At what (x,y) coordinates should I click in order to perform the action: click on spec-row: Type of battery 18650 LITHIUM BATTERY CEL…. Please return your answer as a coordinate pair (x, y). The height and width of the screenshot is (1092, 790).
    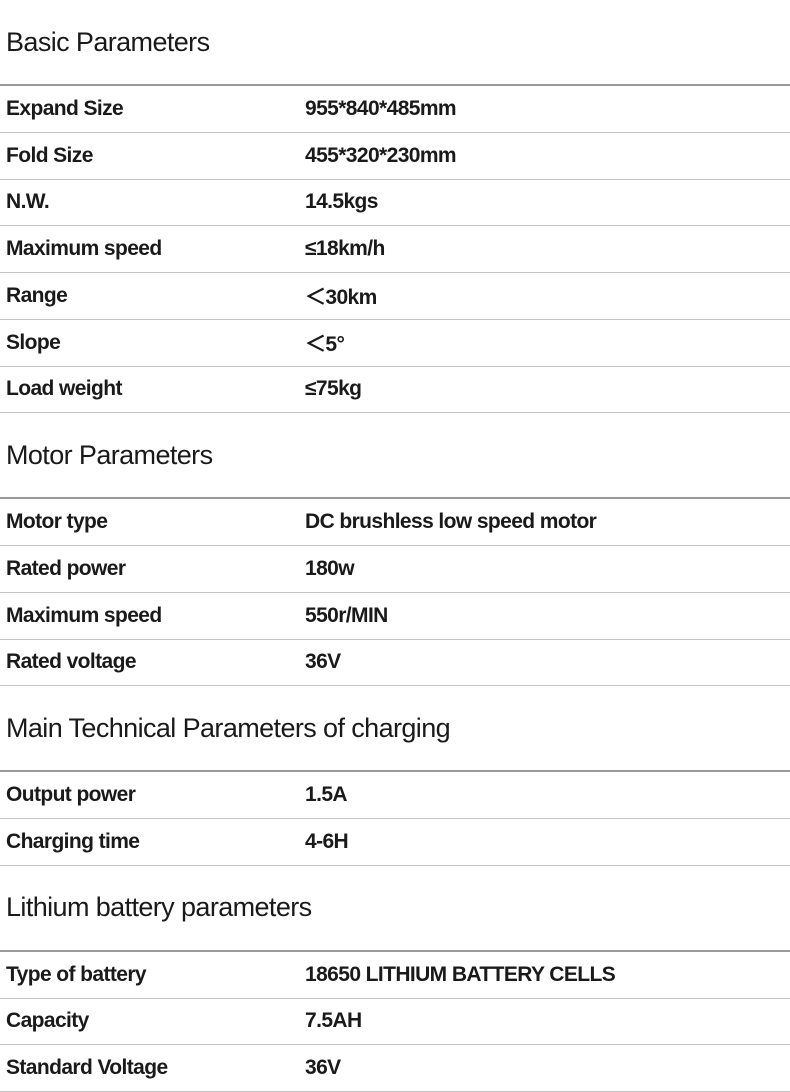
    Looking at the image, I should click on (395, 975).